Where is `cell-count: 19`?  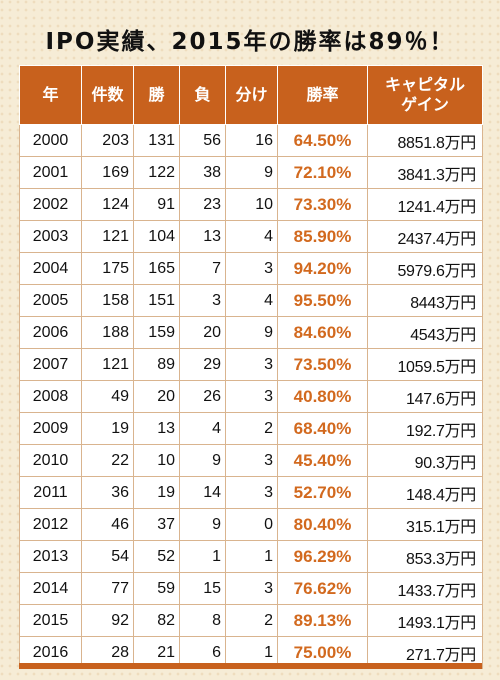 cell-count: 19 is located at coordinates (107, 428).